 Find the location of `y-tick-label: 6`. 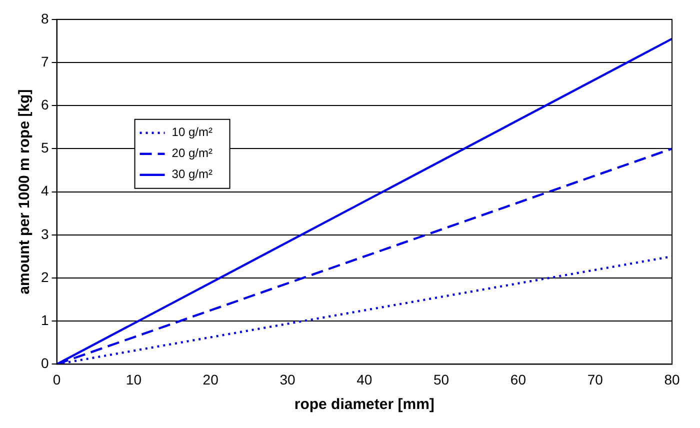

y-tick-label: 6 is located at coordinates (44, 104).